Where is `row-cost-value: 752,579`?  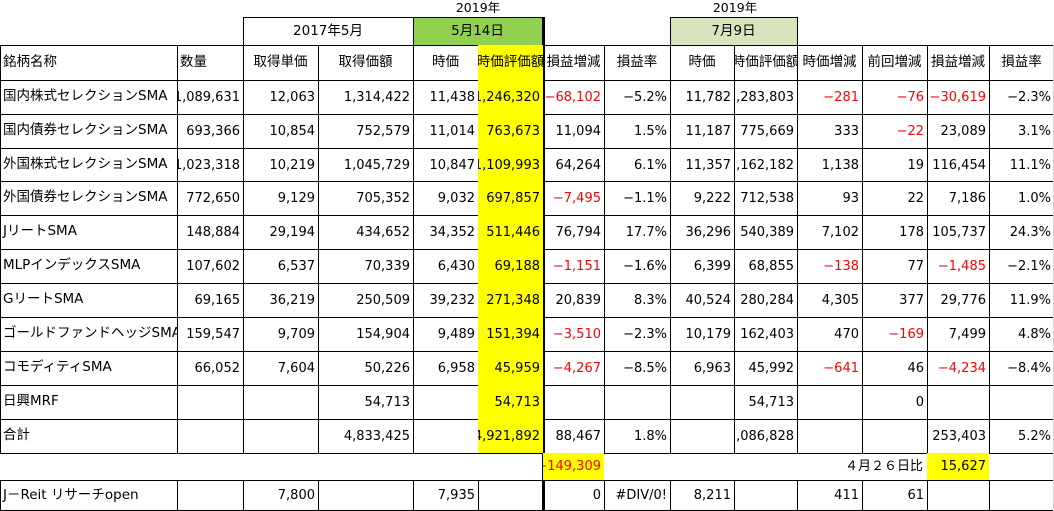
row-cost-value: 752,579 is located at coordinates (383, 131).